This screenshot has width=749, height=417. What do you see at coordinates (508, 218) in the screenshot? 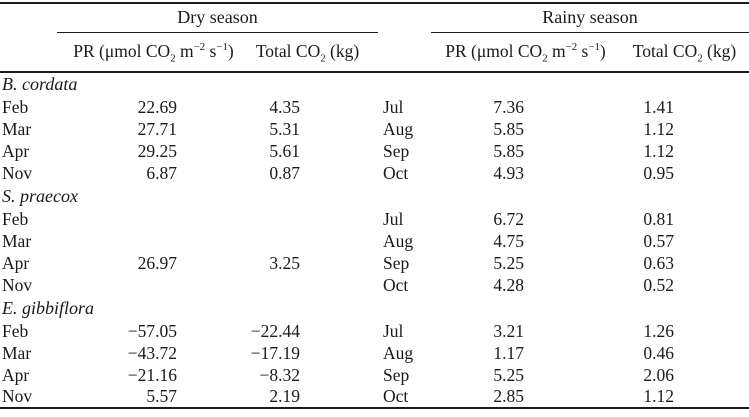
I see `rainy-pr-value: 6.72` at bounding box center [508, 218].